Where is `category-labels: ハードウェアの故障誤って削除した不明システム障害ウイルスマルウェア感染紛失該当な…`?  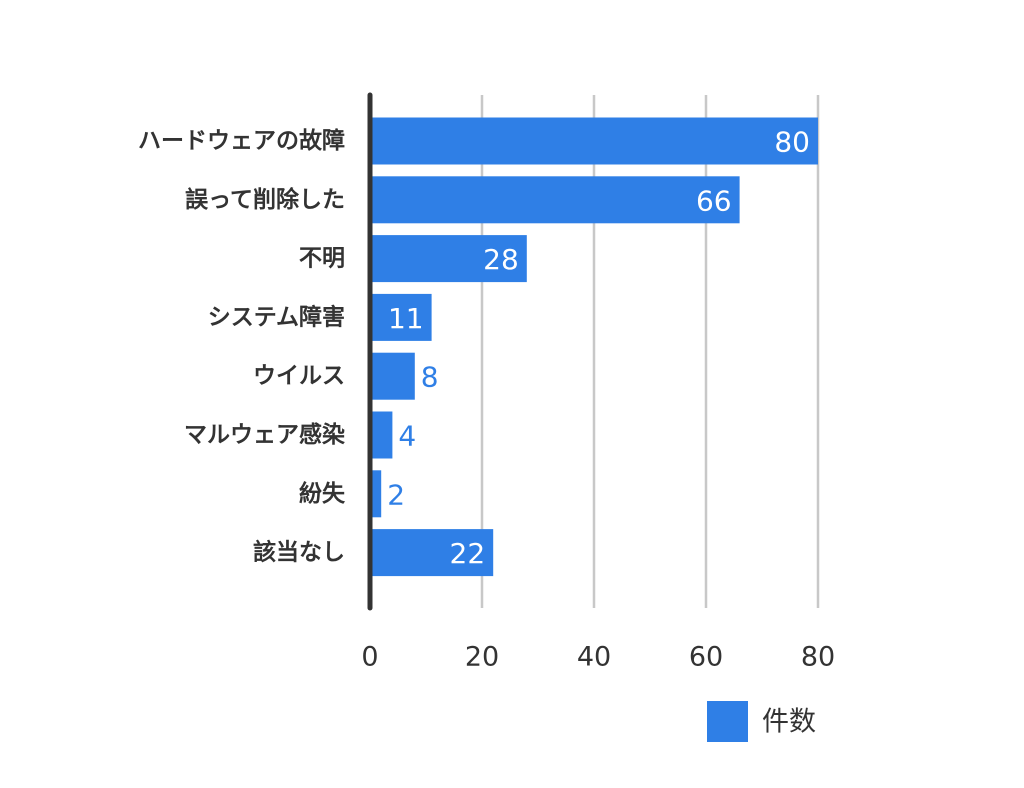
category-labels: ハードウェアの故障誤って削除した不明システム障害ウイルスマルウェア感染紛失該当な… is located at coordinates (242, 346).